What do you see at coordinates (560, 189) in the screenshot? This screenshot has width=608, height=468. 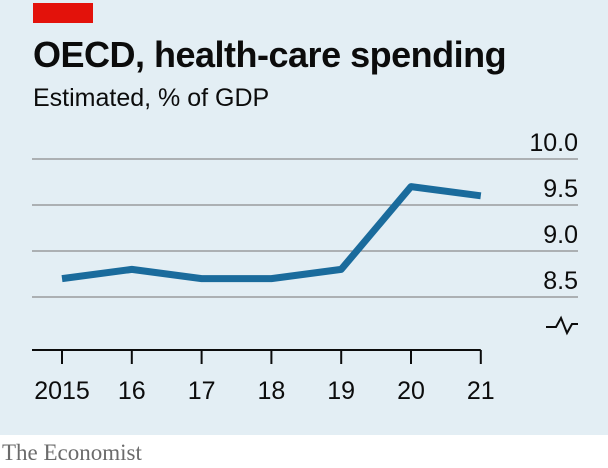 I see `y-tick-label: 9.5` at bounding box center [560, 189].